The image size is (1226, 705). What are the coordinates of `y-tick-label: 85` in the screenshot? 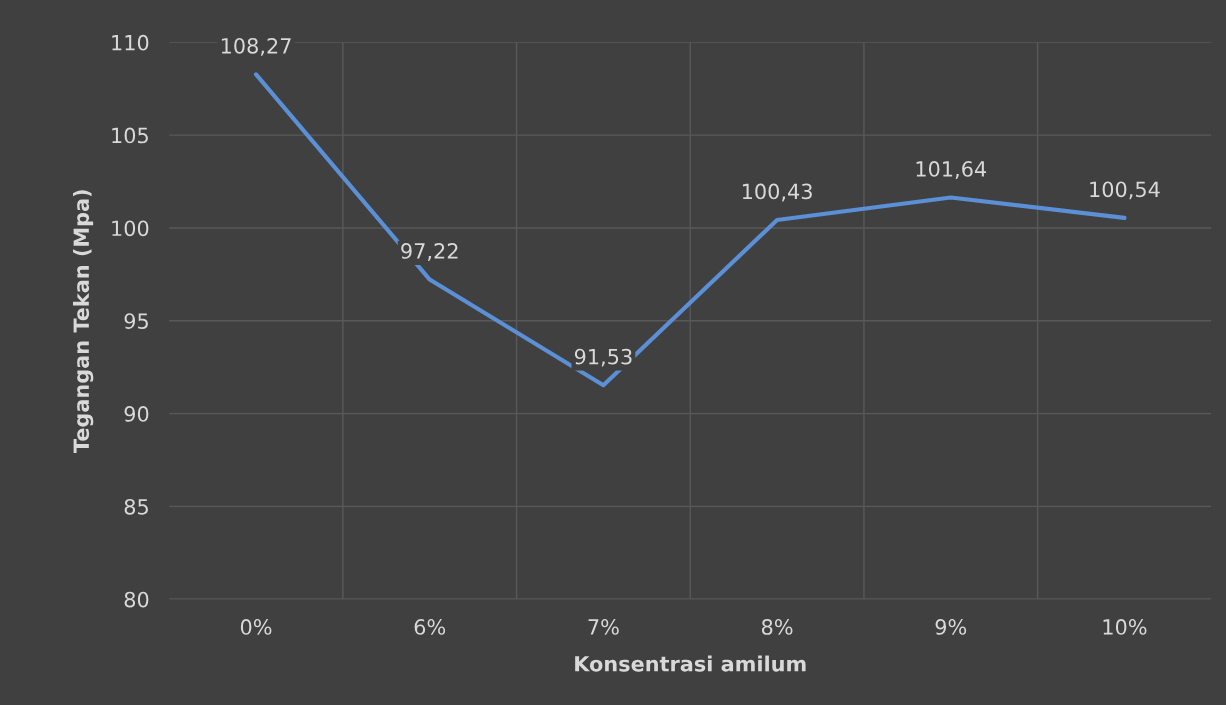 It's located at (136, 506).